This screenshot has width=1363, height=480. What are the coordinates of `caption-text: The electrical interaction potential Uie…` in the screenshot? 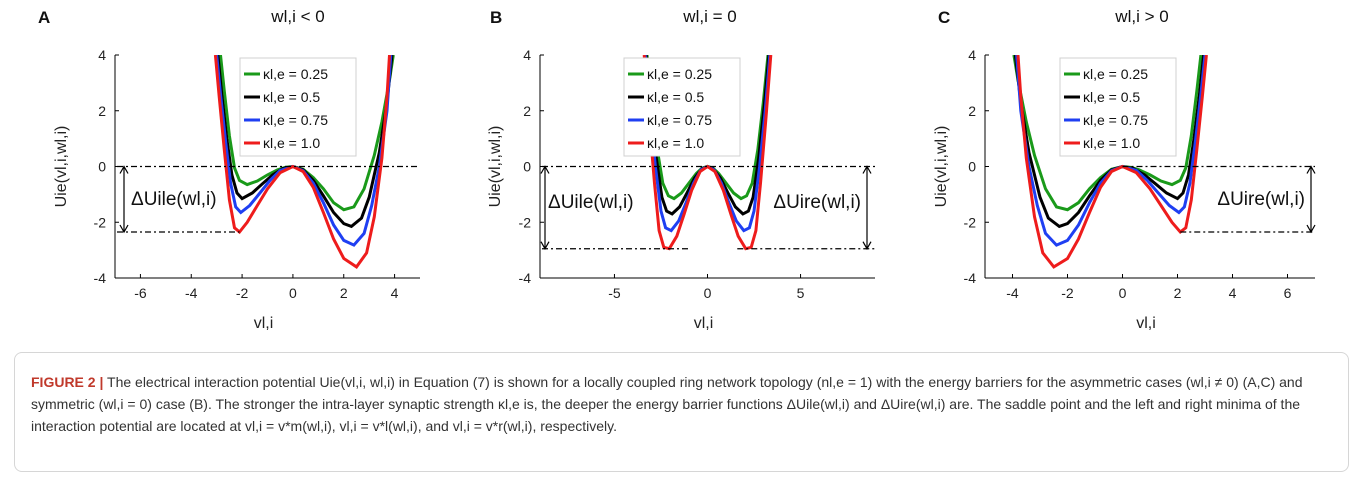 It's located at (667, 404).